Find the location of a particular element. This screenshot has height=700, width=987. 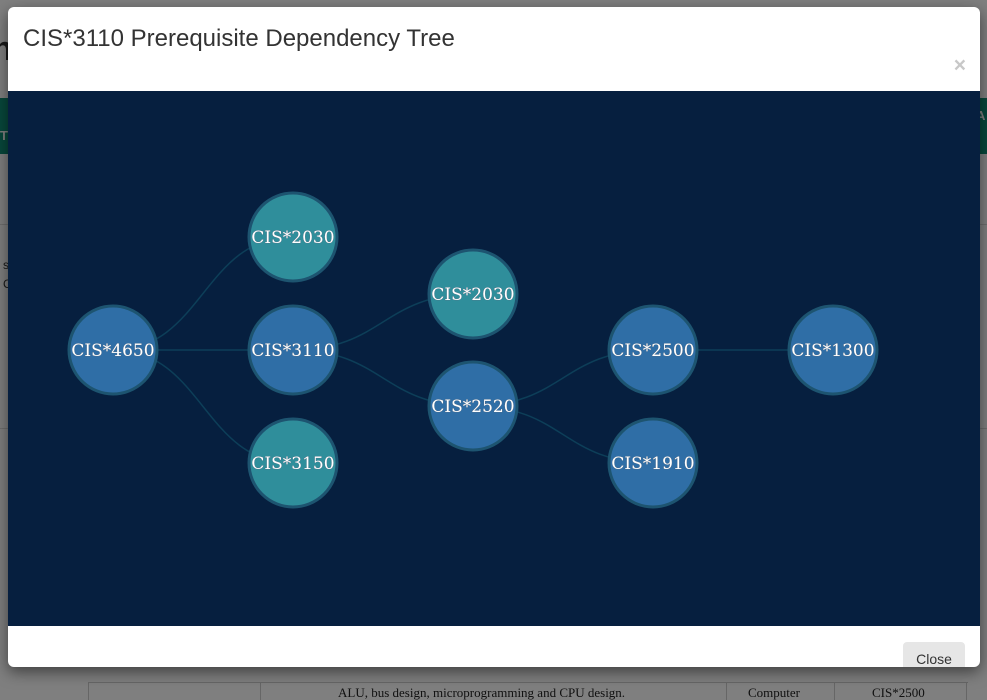

graph-node: CIS*1300 is located at coordinates (833, 350).